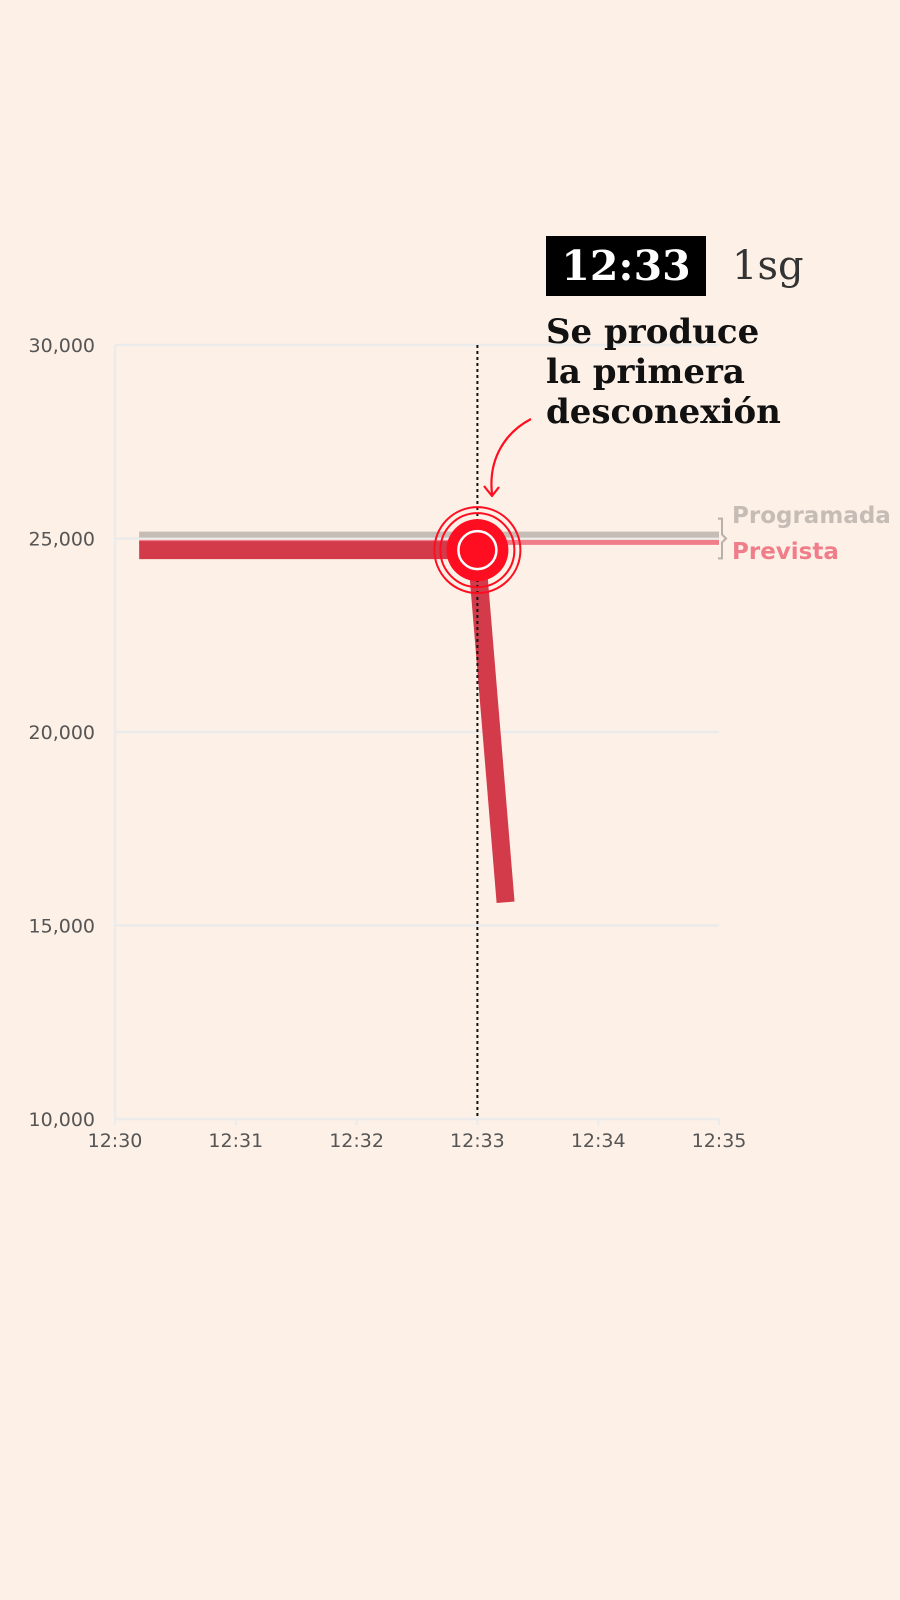  I want to click on headline-line-3: desconexión, so click(663, 412).